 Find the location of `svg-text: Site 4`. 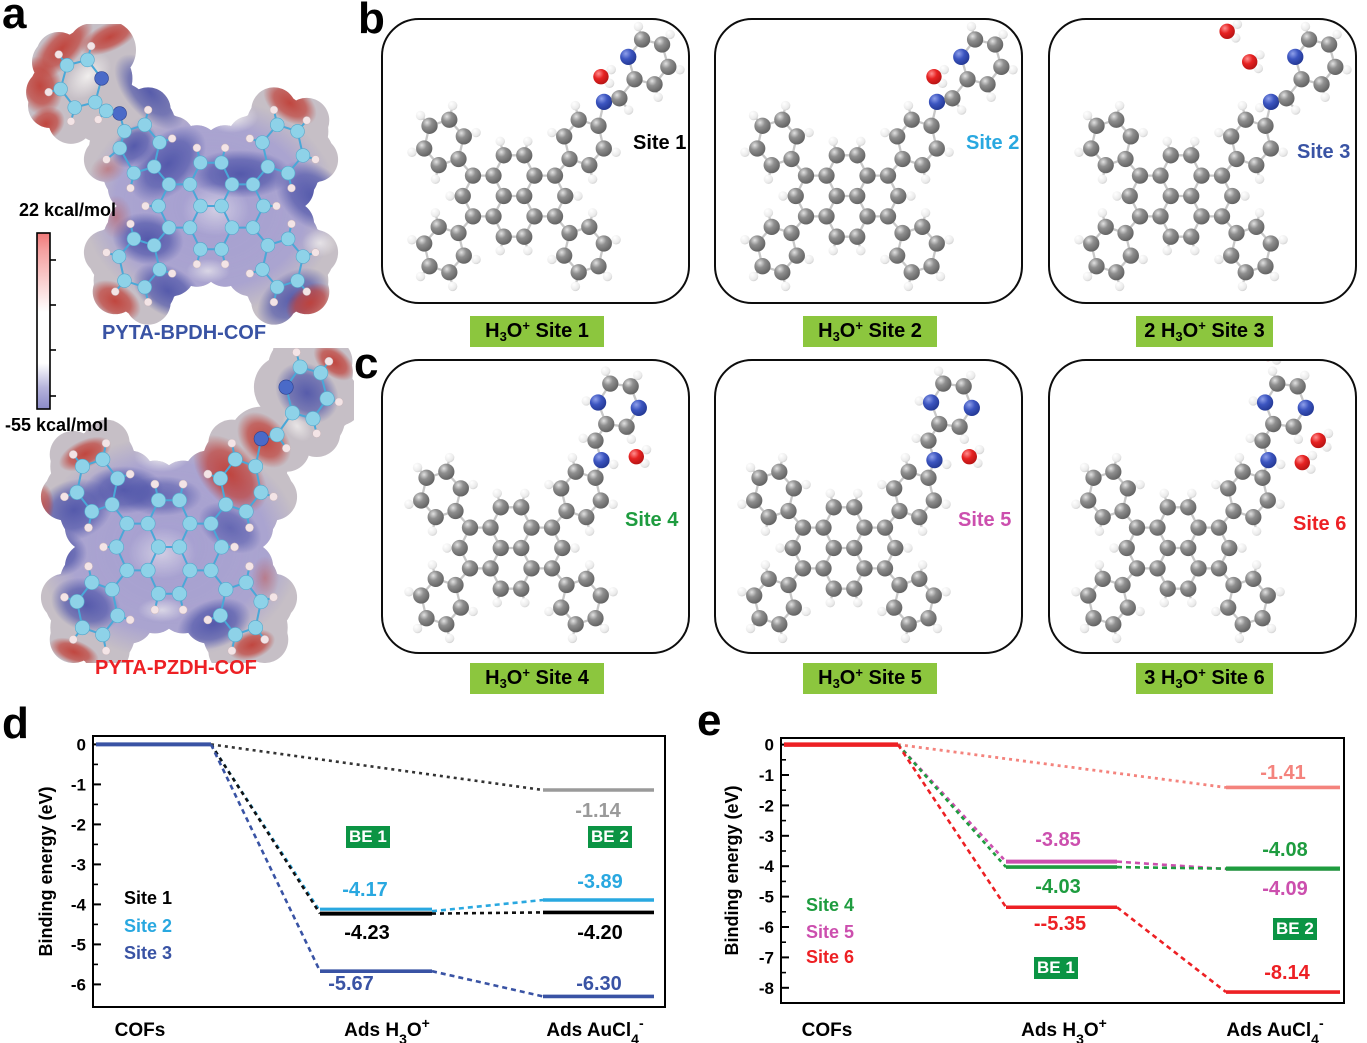

svg-text: Site 4 is located at coordinates (830, 905).